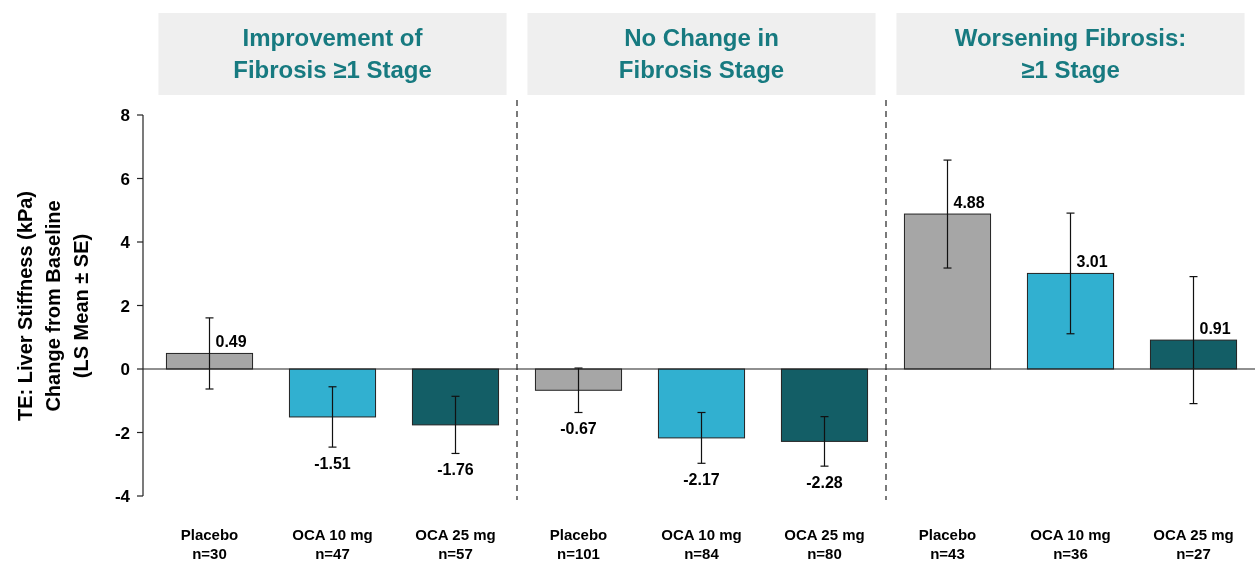  What do you see at coordinates (969, 203) in the screenshot?
I see `data-label: 4.88` at bounding box center [969, 203].